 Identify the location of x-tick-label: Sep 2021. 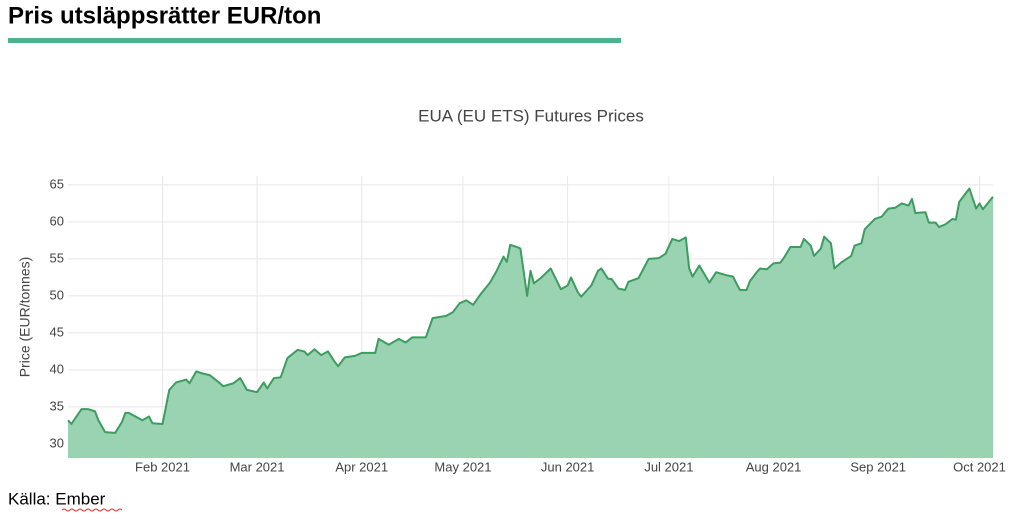
(878, 466).